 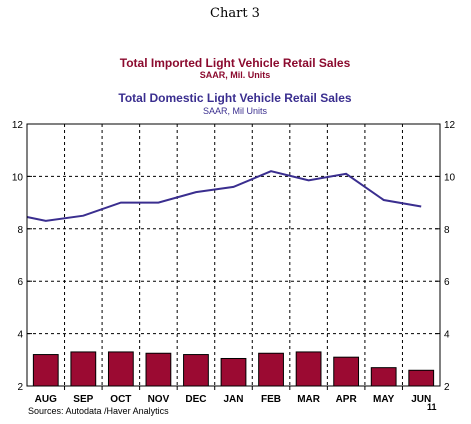 What do you see at coordinates (18, 125) in the screenshot?
I see `y-tick-label-left: 12` at bounding box center [18, 125].